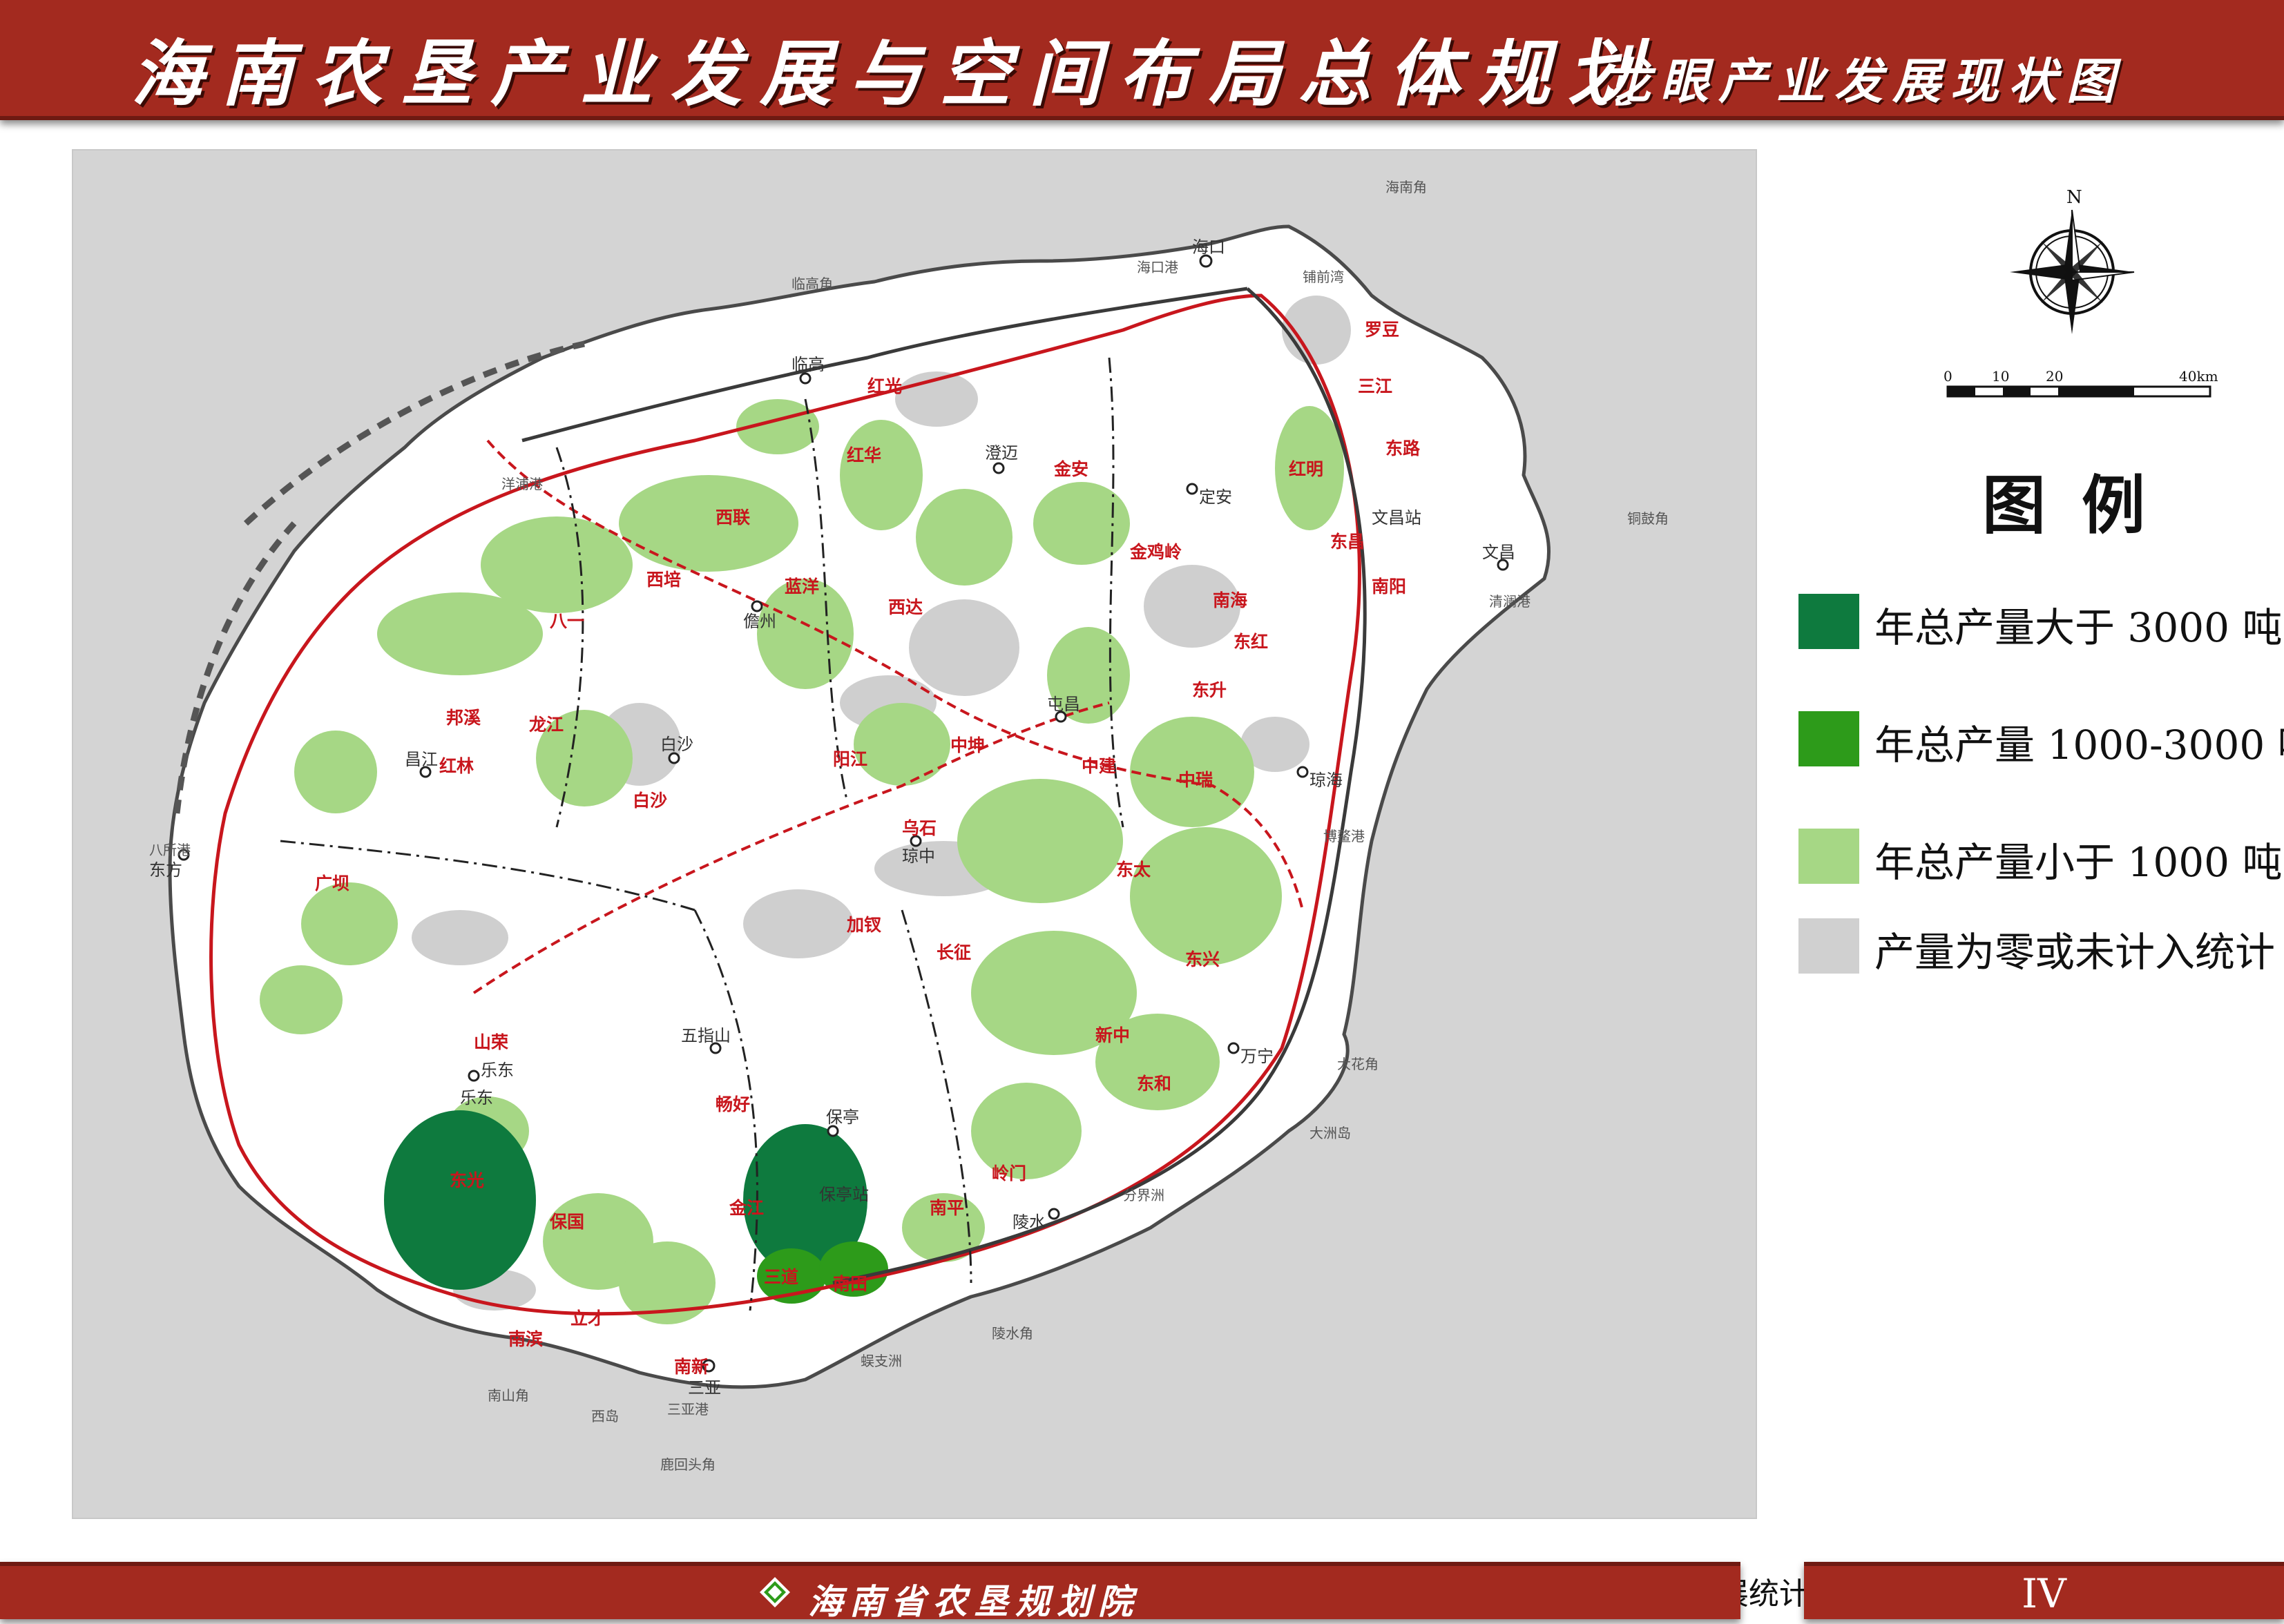  What do you see at coordinates (1063, 704) in the screenshot?
I see `svg-text: 屯昌` at bounding box center [1063, 704].